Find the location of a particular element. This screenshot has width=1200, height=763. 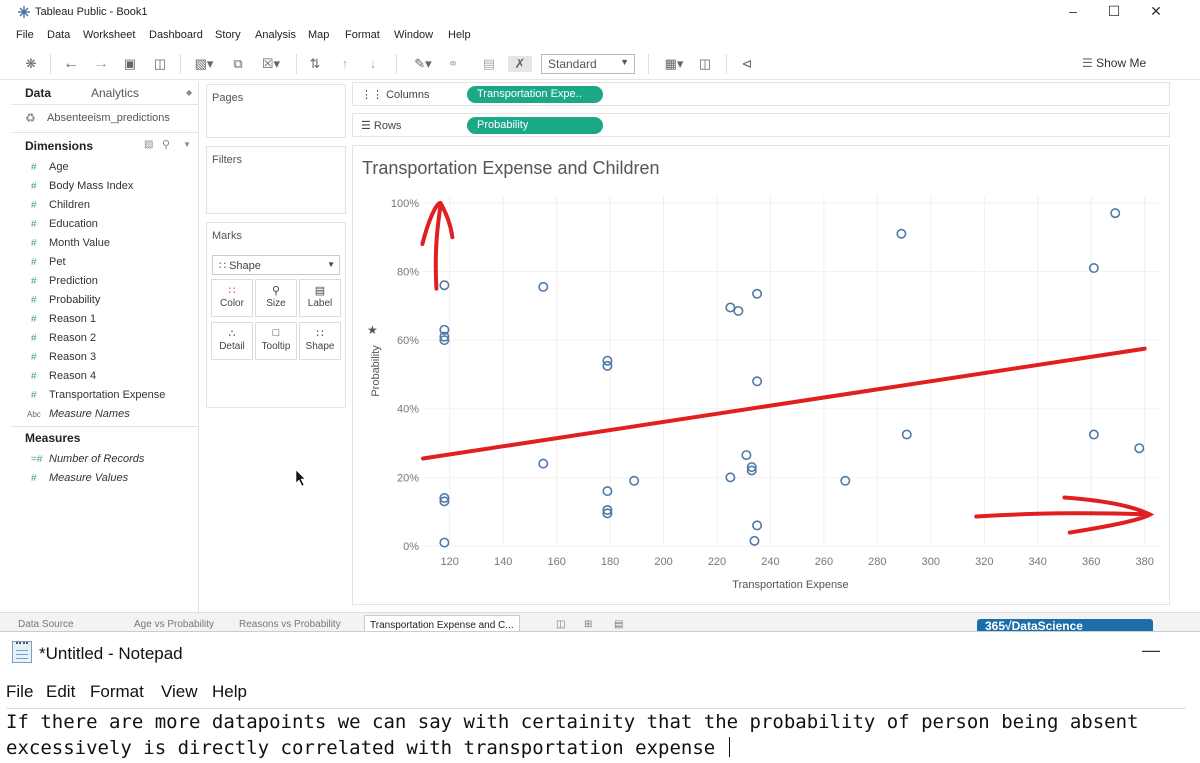

tab-data-source: Data Source is located at coordinates (46, 624).